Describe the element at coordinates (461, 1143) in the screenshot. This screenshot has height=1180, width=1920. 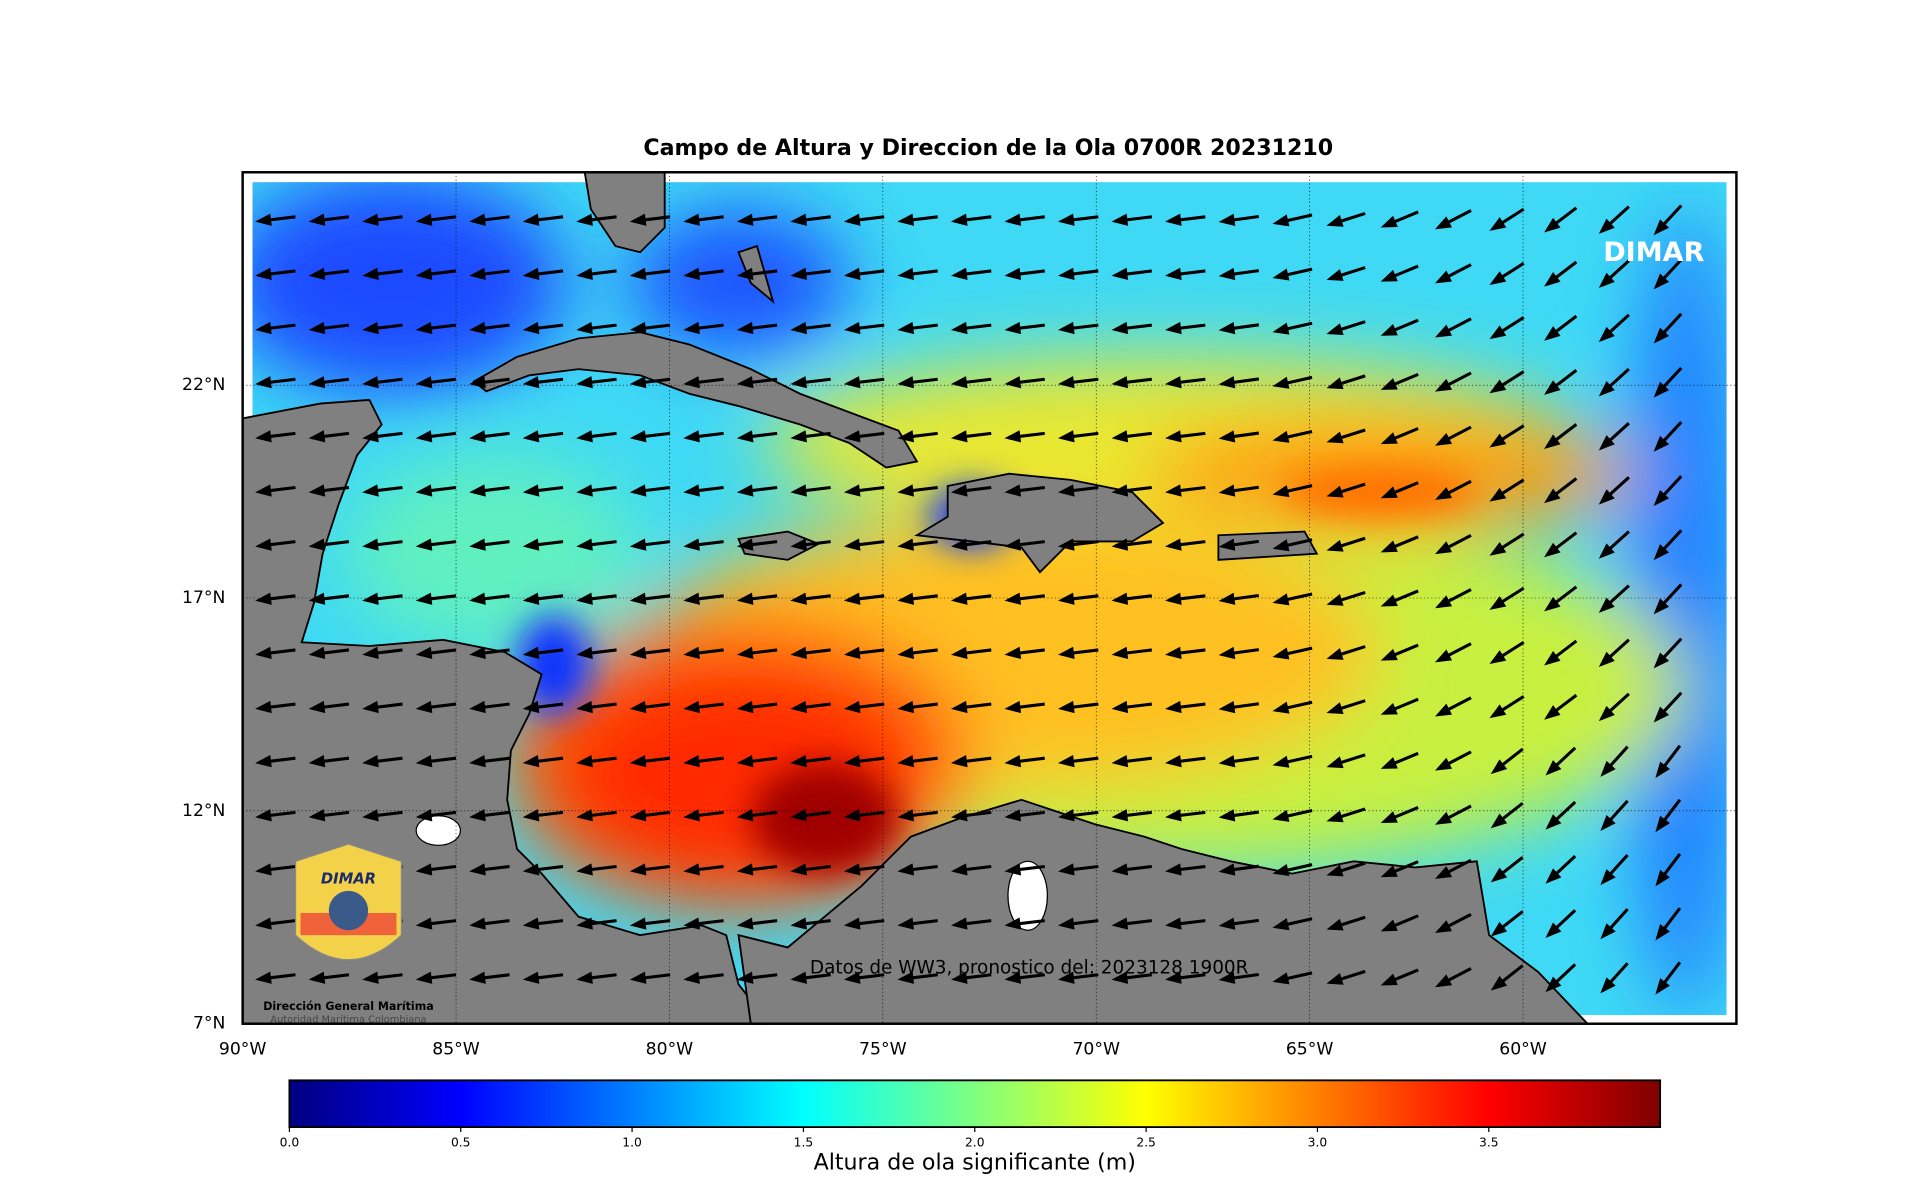
I see `colorbar-tick-label: 0.5` at that location.